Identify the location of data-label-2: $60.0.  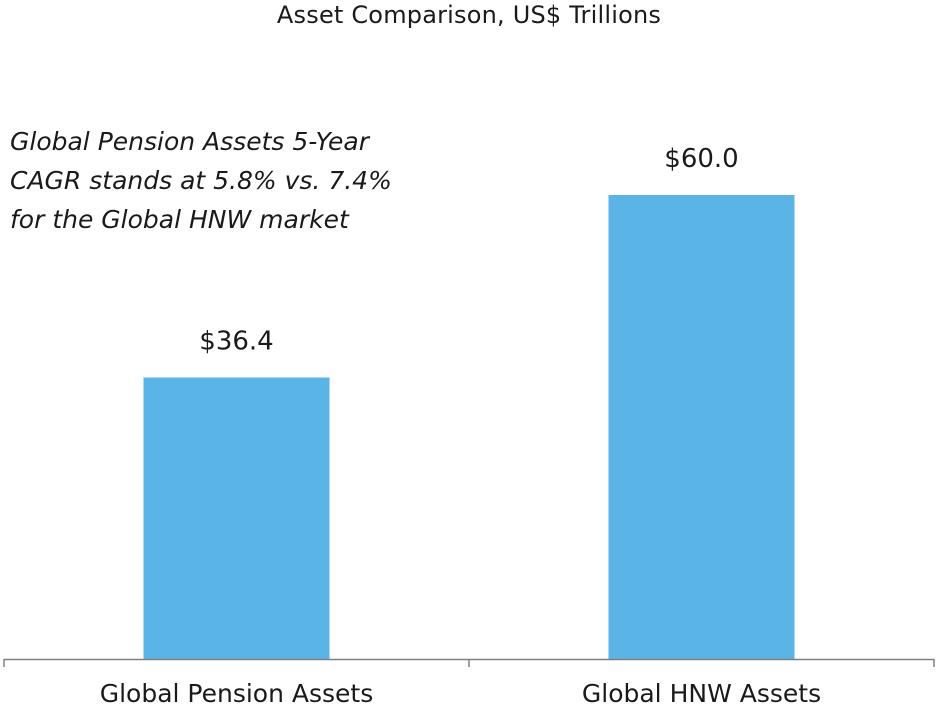
(701, 159).